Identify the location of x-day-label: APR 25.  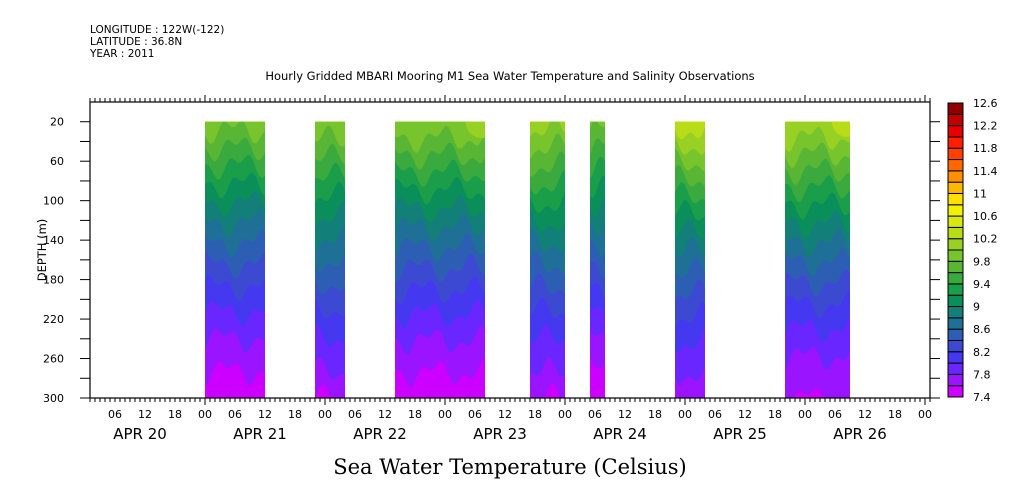
(740, 434).